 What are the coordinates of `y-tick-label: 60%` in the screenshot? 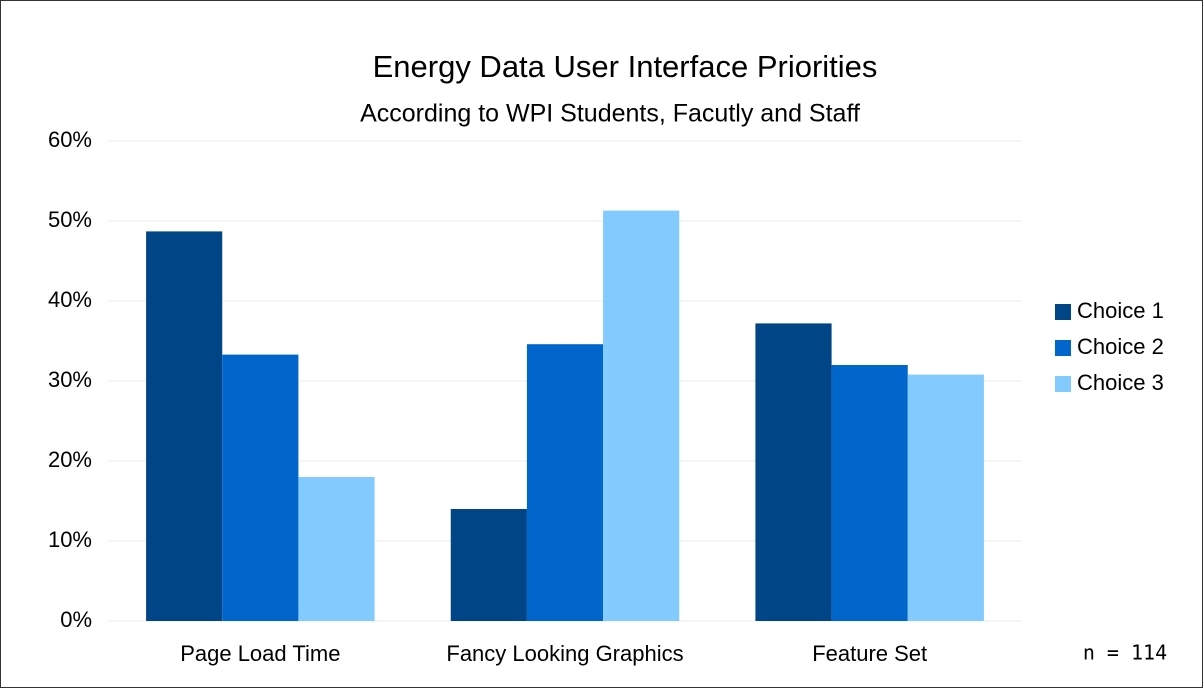 It's located at (70, 139).